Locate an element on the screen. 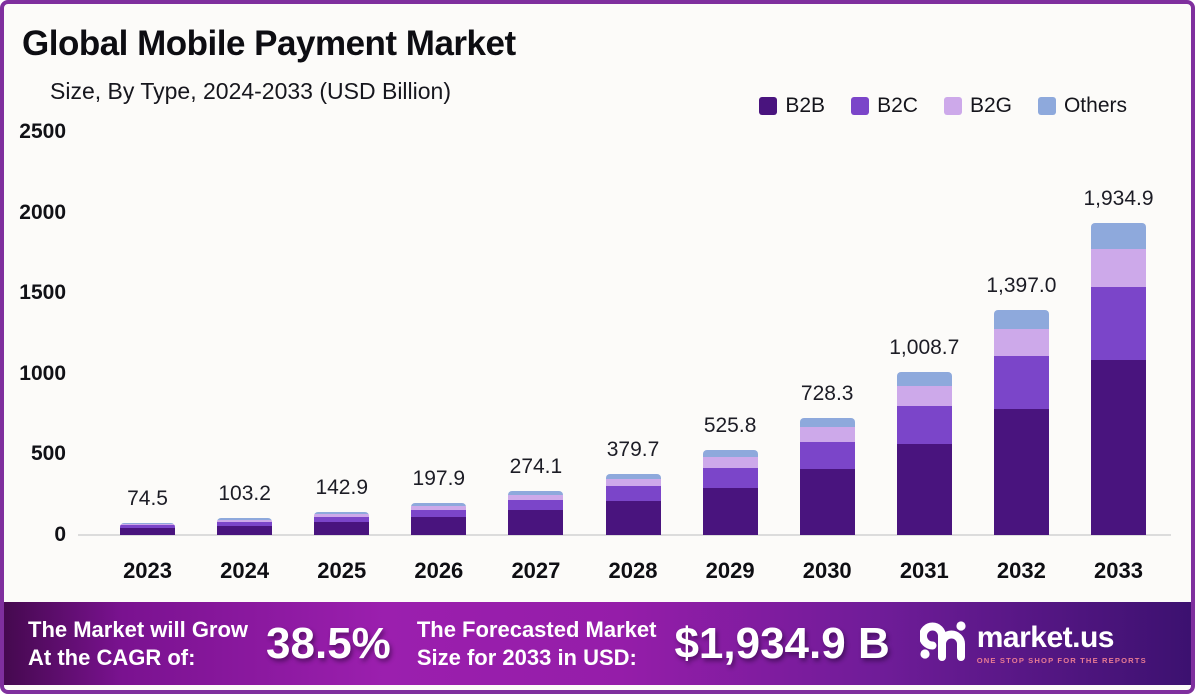 This screenshot has height=694, width=1195. bar-group-2027: 274.1 2027 is located at coordinates (535, 357).